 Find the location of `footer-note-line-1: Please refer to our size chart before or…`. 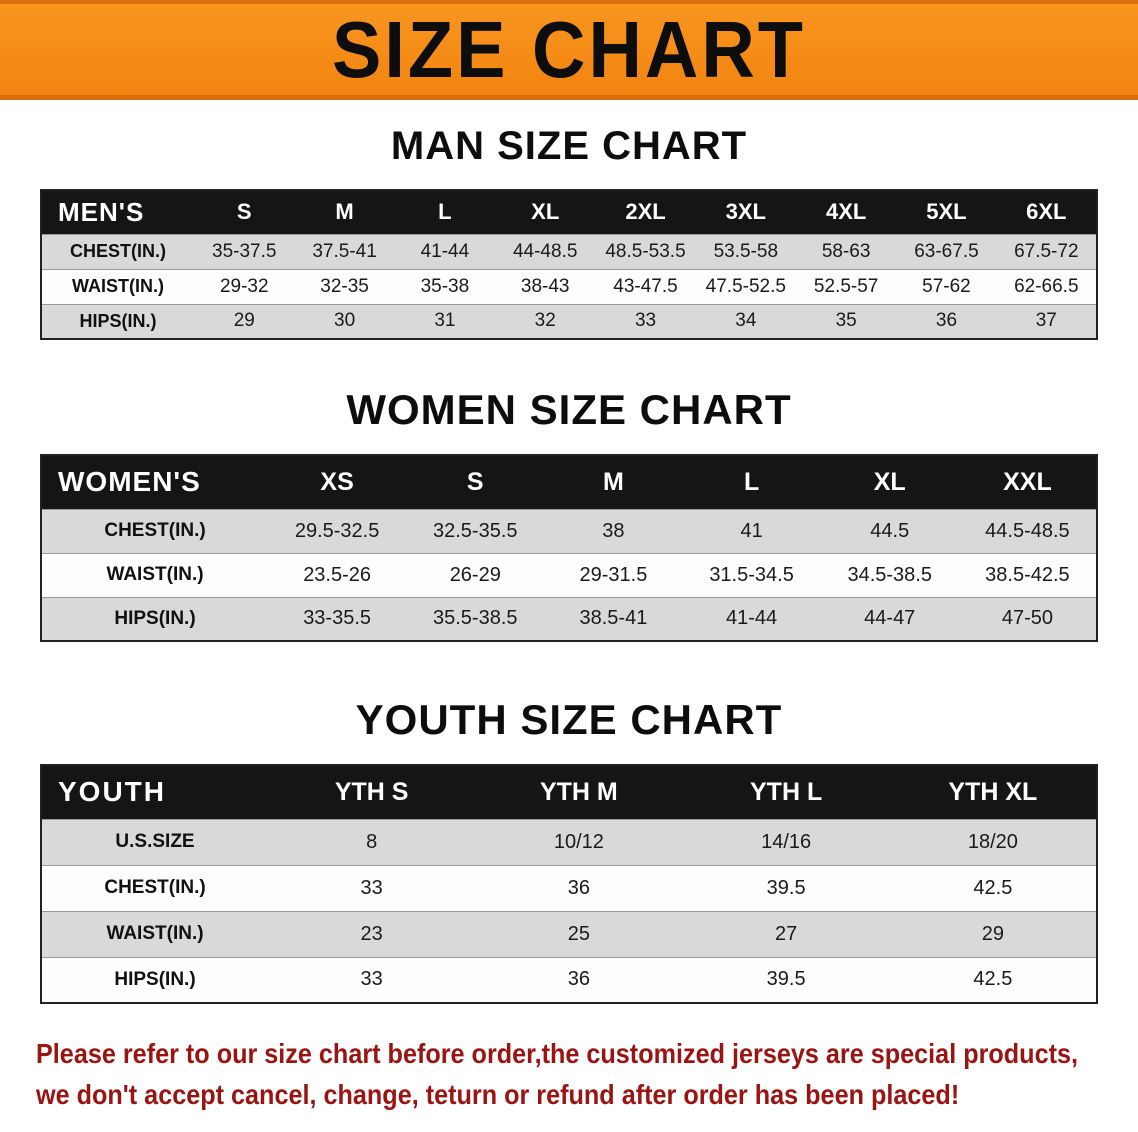

footer-note-line-1: Please refer to our size chart before or… is located at coordinates (557, 1053).